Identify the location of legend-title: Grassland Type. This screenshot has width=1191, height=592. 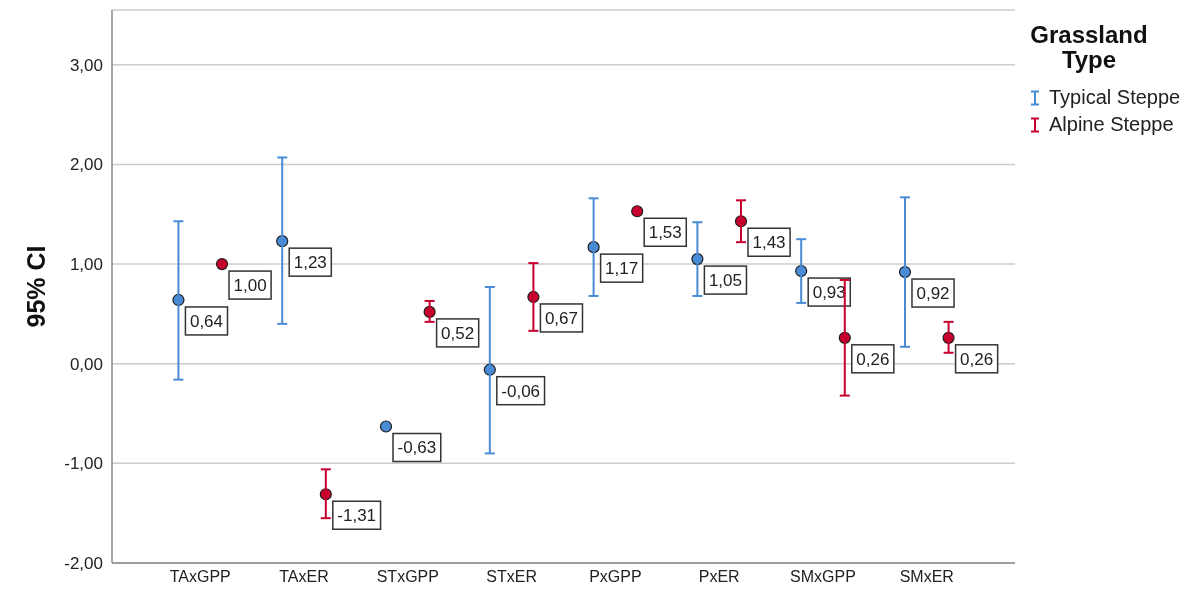
(1089, 47).